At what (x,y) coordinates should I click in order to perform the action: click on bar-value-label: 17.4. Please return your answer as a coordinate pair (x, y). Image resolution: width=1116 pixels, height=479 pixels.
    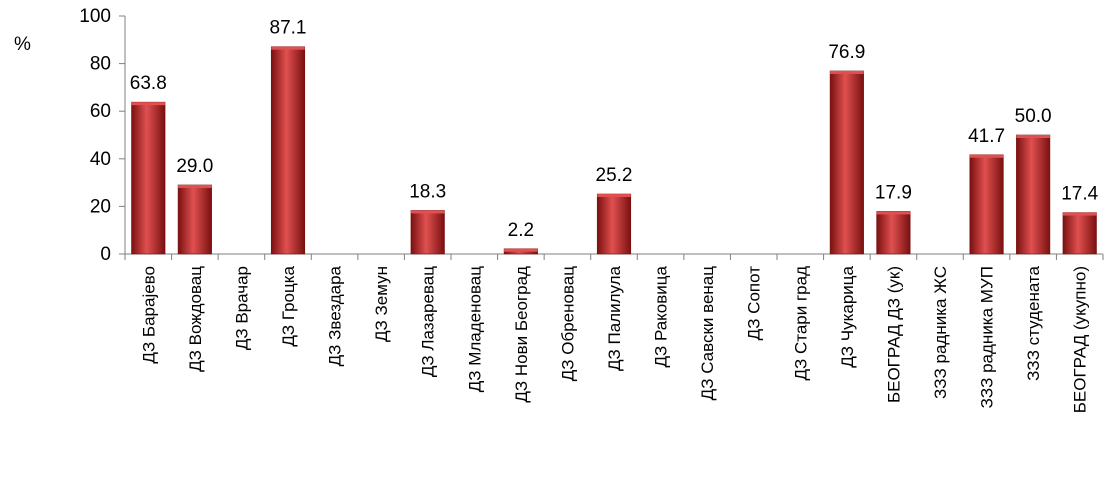
    Looking at the image, I should click on (1079, 194).